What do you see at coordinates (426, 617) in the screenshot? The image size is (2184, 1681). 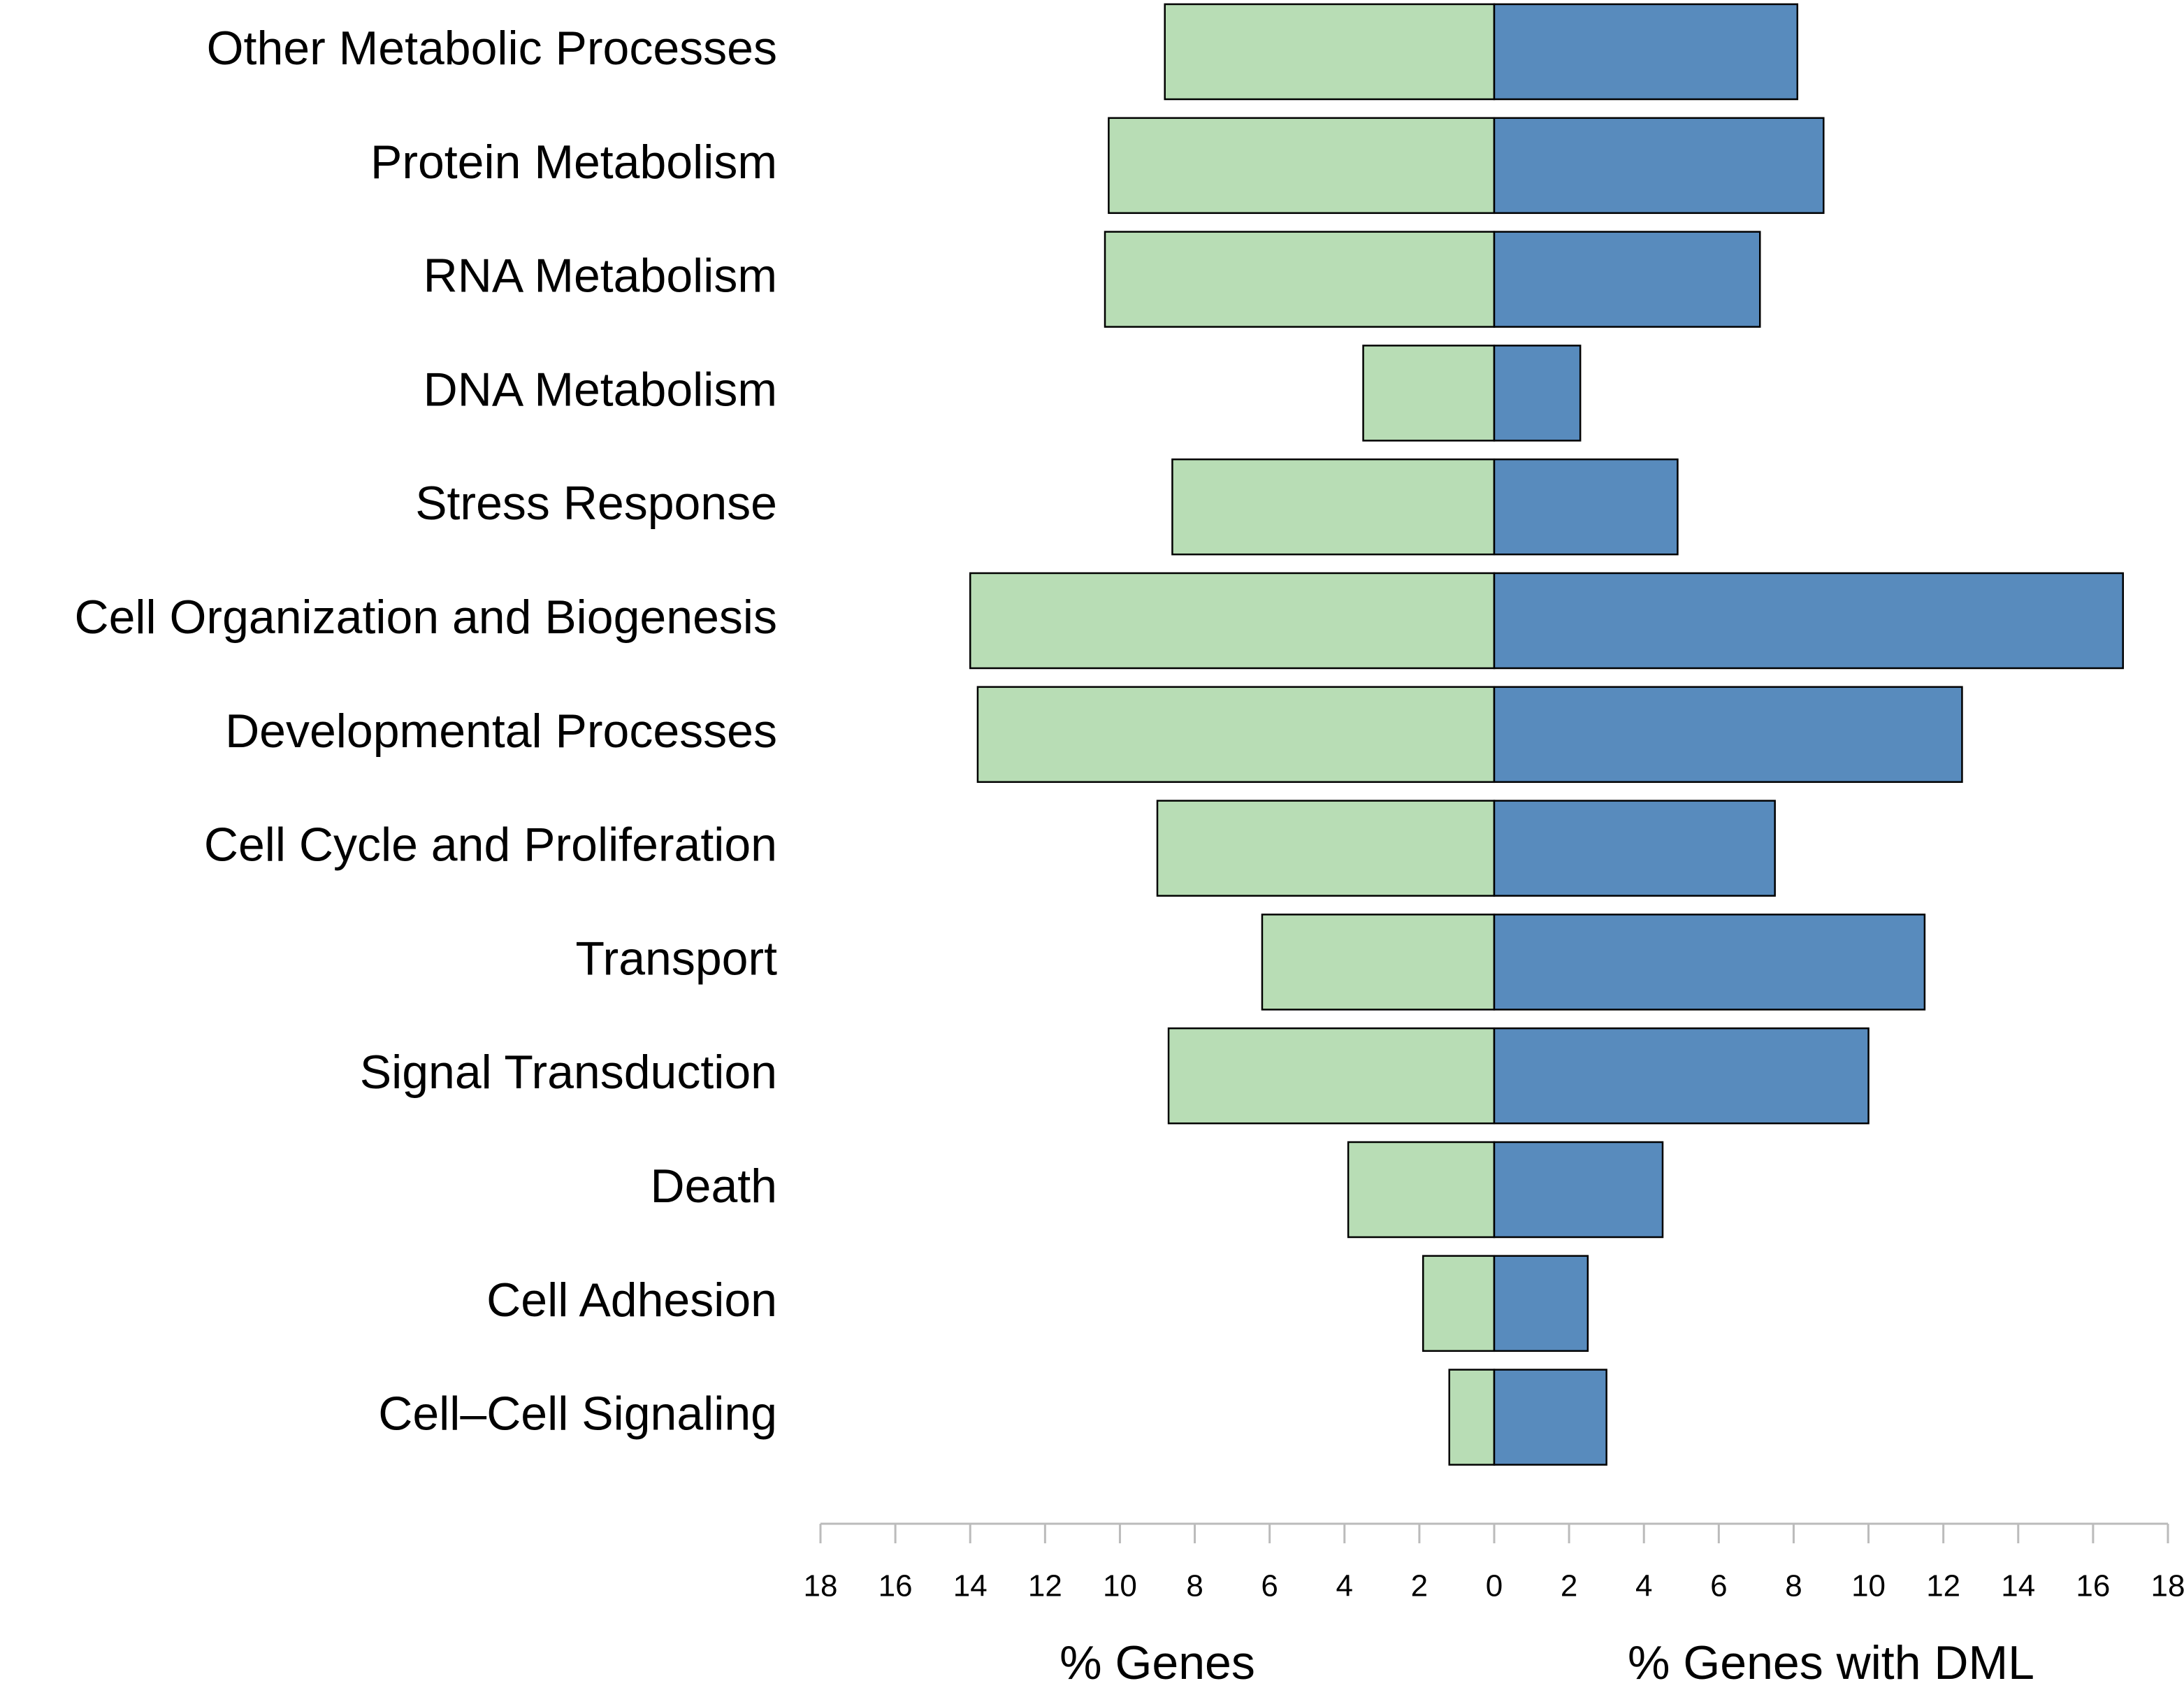 I see `category-label: Cell Organization and Biogenesis` at bounding box center [426, 617].